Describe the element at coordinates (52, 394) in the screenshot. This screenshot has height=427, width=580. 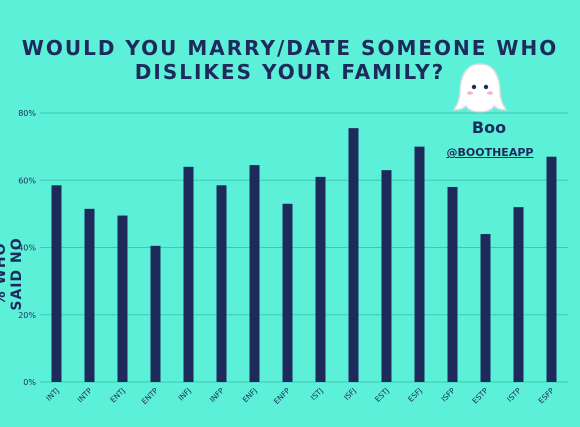
I see `x-tick-label: INTJ` at that location.